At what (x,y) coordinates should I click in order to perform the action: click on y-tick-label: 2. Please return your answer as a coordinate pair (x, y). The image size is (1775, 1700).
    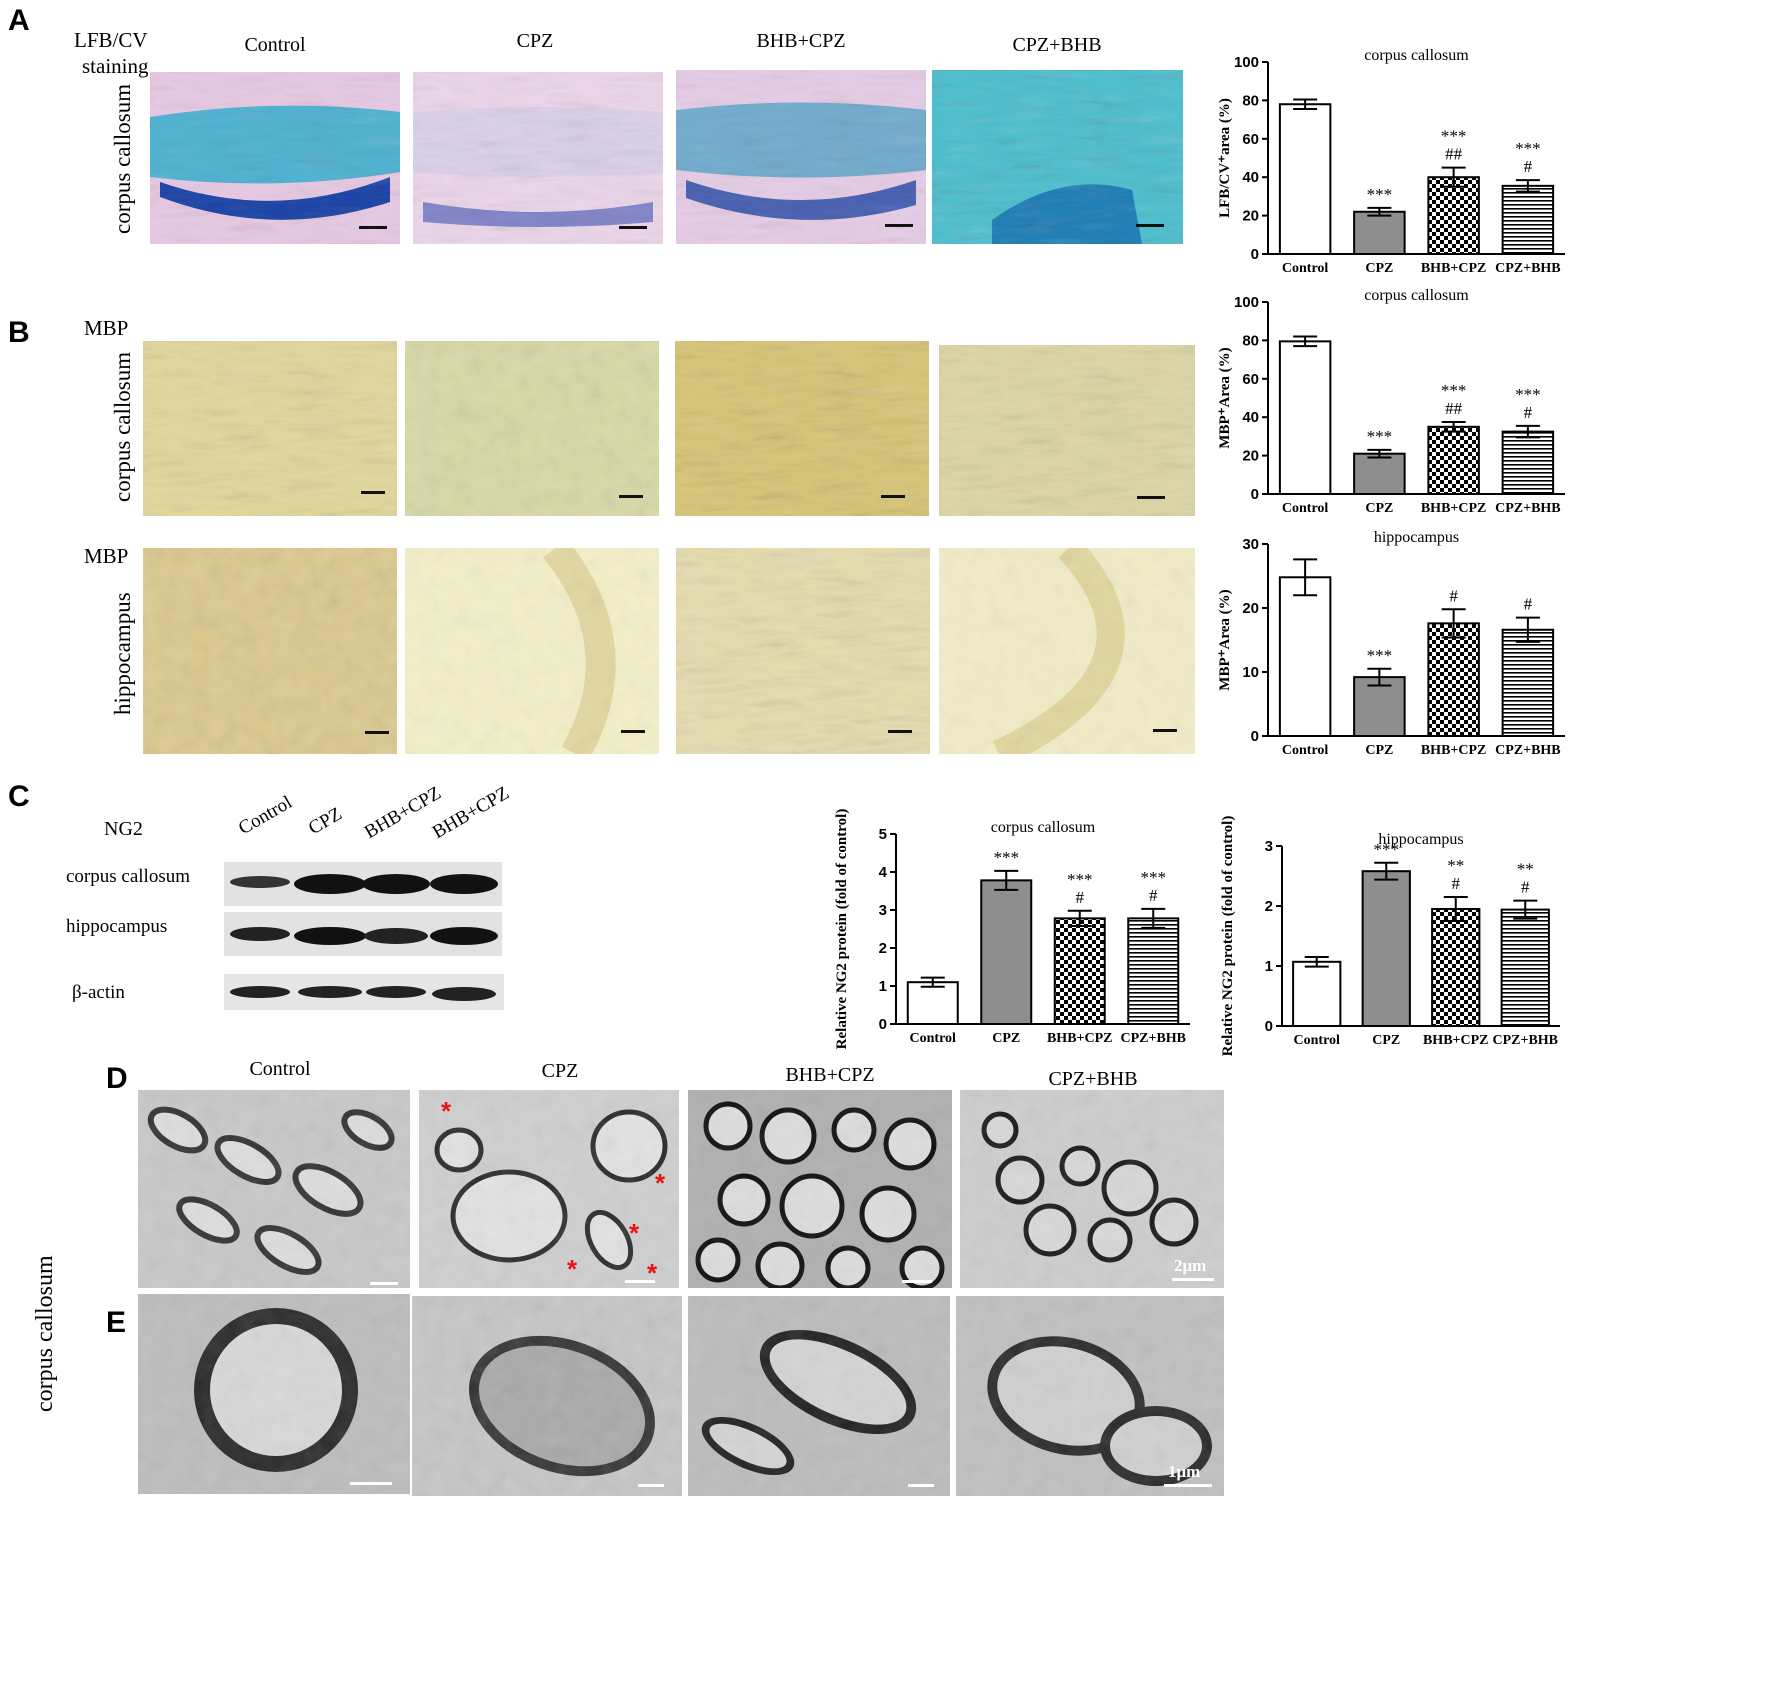
    Looking at the image, I should click on (883, 948).